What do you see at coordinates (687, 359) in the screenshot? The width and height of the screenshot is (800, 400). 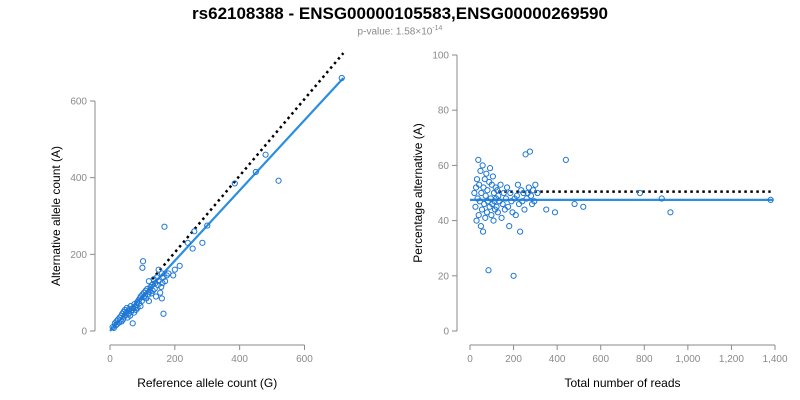 I see `x-tick-label: 1,000` at bounding box center [687, 359].